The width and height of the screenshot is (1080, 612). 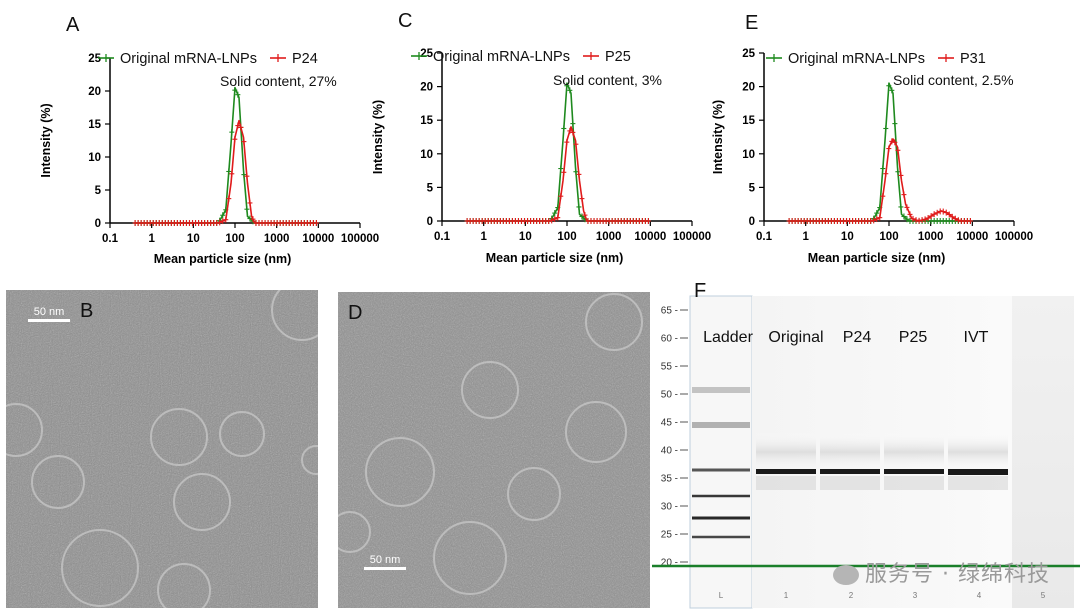 What do you see at coordinates (669, 563) in the screenshot?
I see `size-marker-label: 20 -` at bounding box center [669, 563].